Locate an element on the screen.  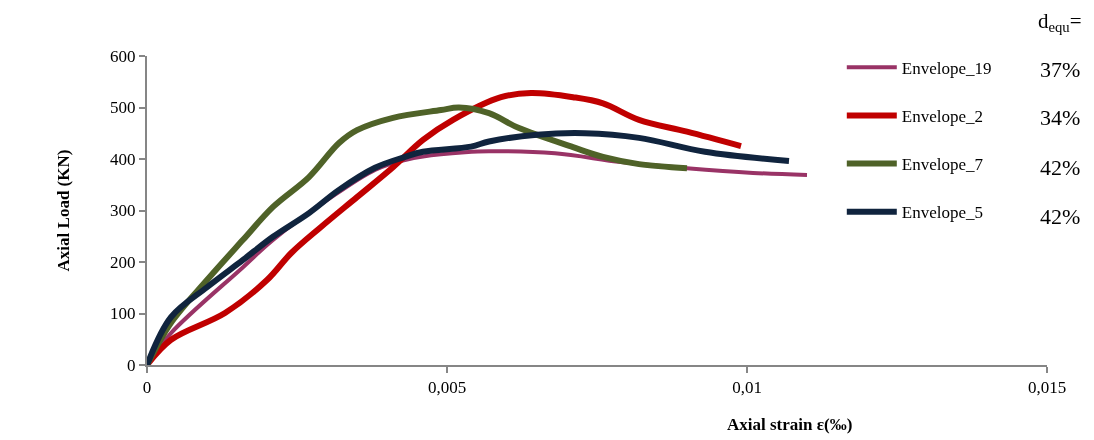
y-tick-label: 0 is located at coordinates (131, 365).